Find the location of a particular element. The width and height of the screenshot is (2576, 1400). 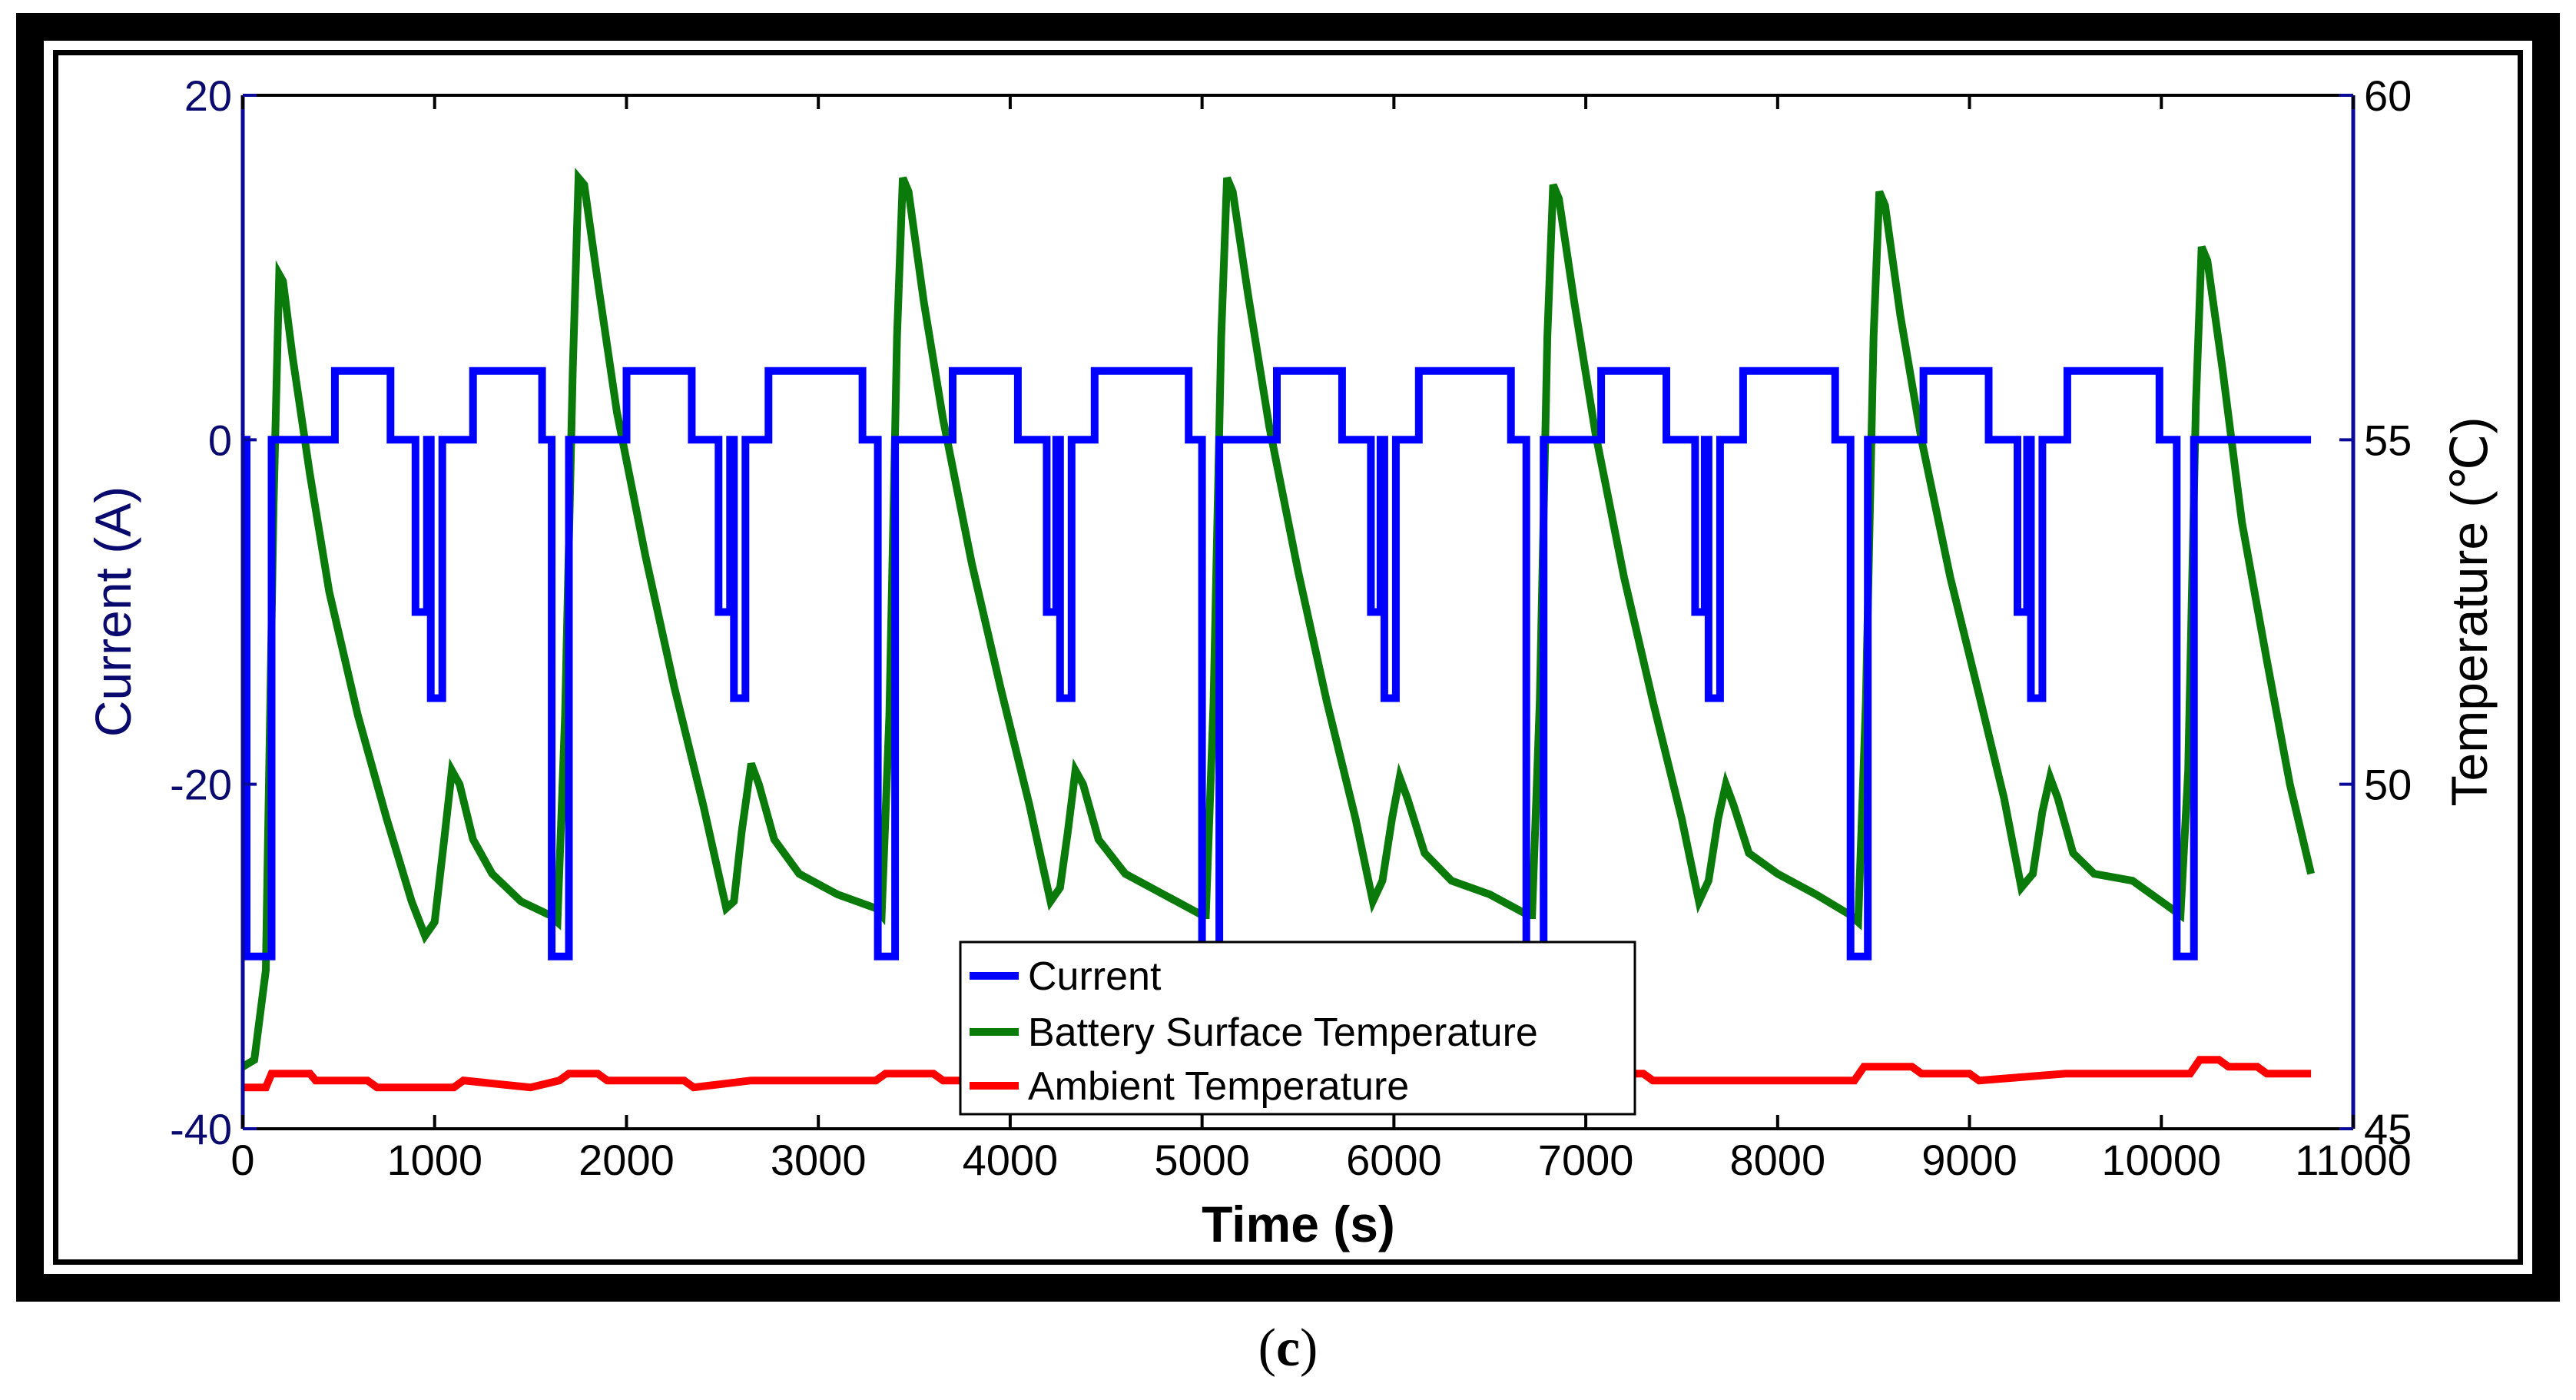

legend-label-battery: Battery Surface Temperature is located at coordinates (1283, 1032).